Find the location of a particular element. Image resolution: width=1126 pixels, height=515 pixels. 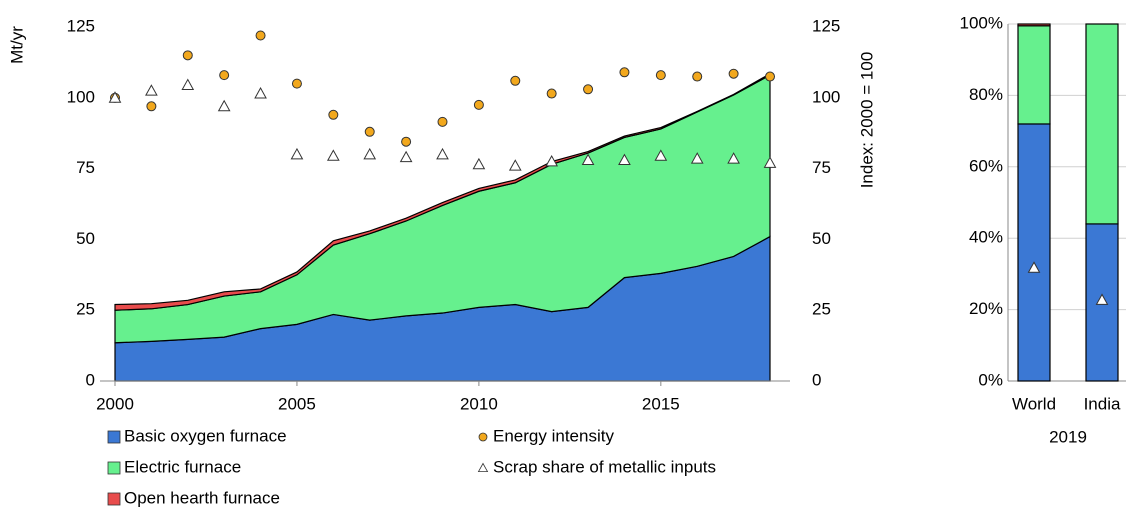

x-tick-label: 2005 is located at coordinates (297, 403).